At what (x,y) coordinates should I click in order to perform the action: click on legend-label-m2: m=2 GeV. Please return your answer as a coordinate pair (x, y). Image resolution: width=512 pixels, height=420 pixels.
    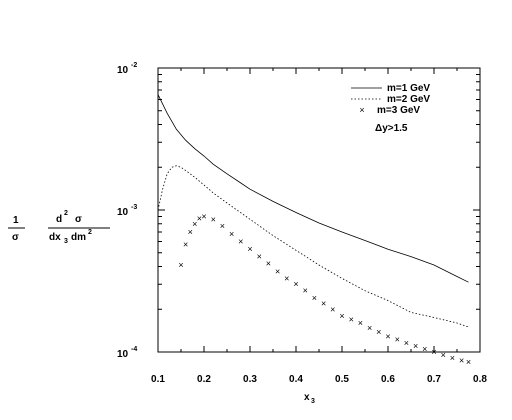
    Looking at the image, I should click on (408, 99).